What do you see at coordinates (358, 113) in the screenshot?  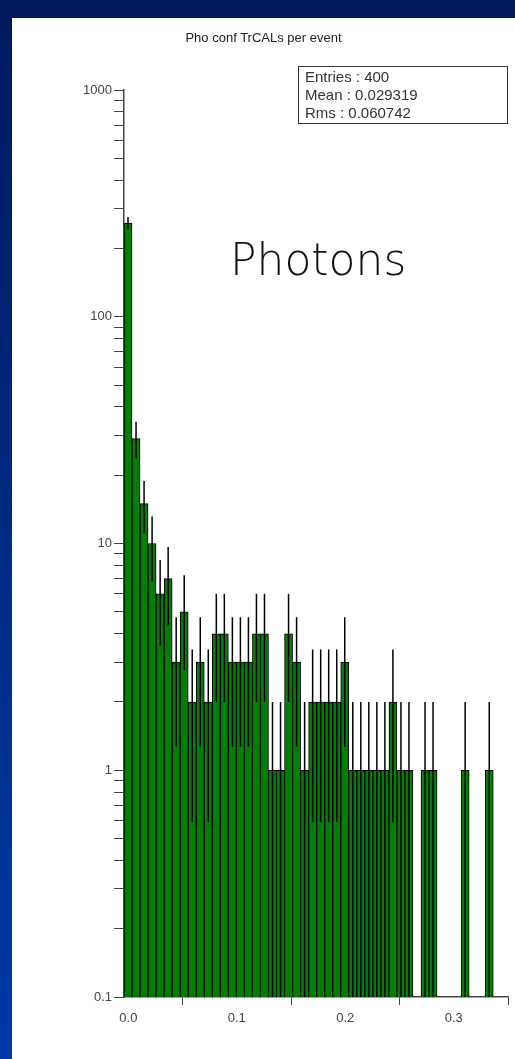 I see `annotation: Rms : 0.060742` at bounding box center [358, 113].